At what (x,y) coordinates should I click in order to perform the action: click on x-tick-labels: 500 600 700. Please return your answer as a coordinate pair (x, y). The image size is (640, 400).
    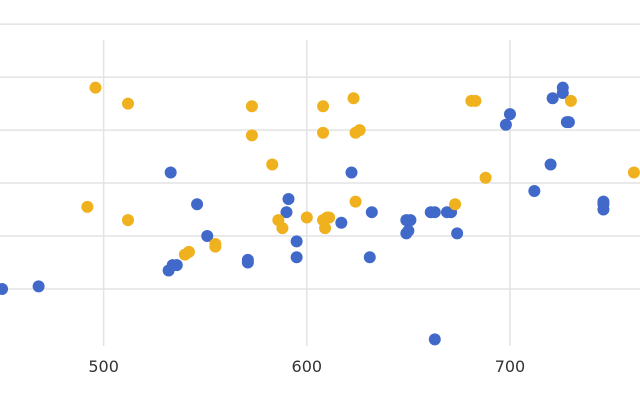
    Looking at the image, I should click on (306, 366).